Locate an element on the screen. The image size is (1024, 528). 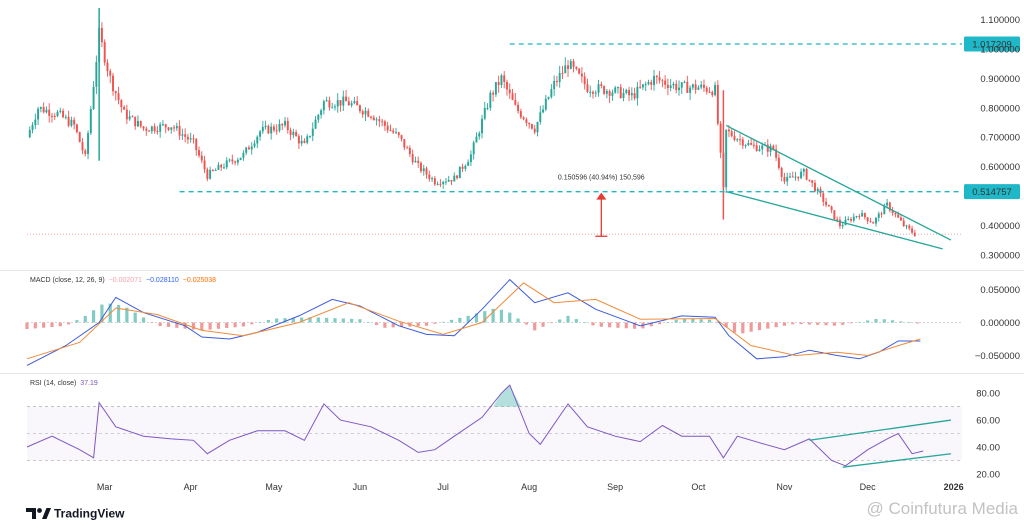
rsi-divergence-line is located at coordinates (896, 460).